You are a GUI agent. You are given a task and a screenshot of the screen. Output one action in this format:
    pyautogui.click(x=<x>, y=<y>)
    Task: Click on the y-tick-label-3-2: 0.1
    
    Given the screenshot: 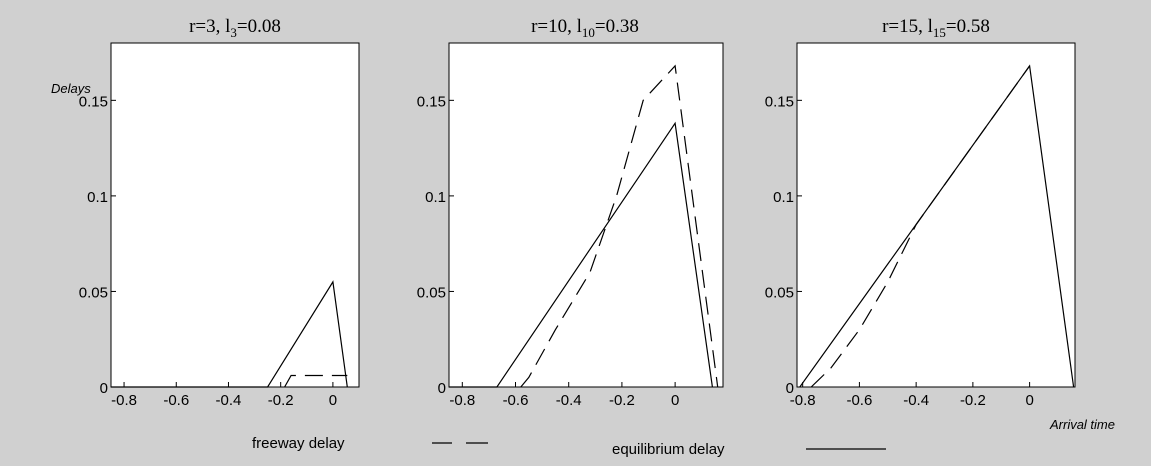 What is the action you would take?
    pyautogui.click(x=783, y=197)
    